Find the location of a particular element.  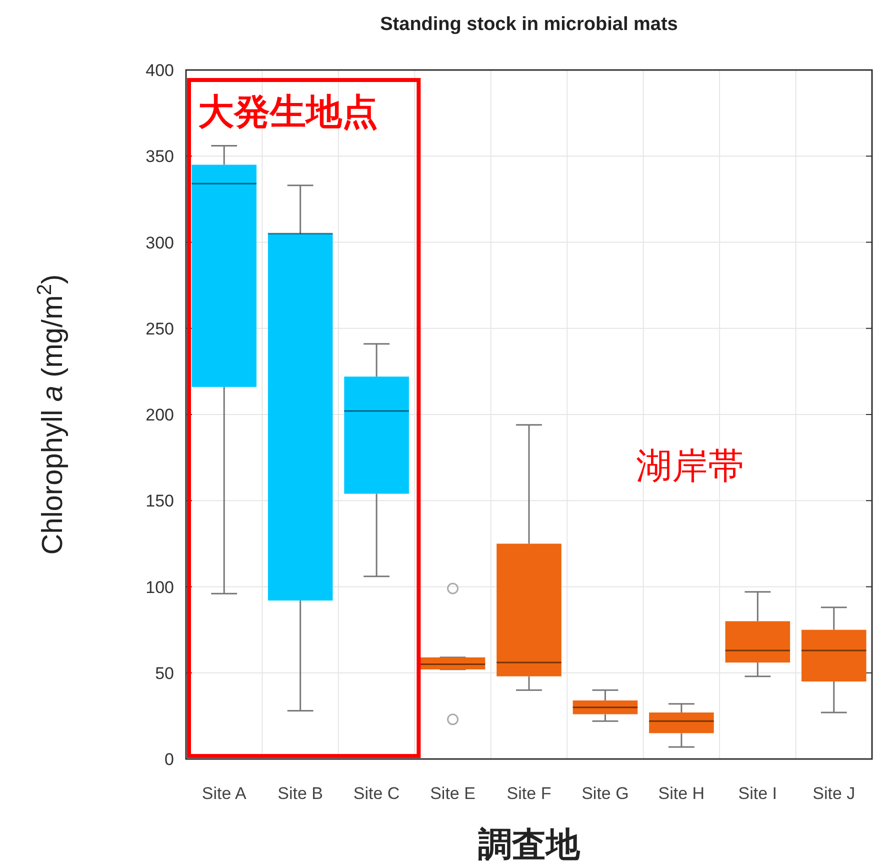

y-tick-label: 350 is located at coordinates (160, 156).